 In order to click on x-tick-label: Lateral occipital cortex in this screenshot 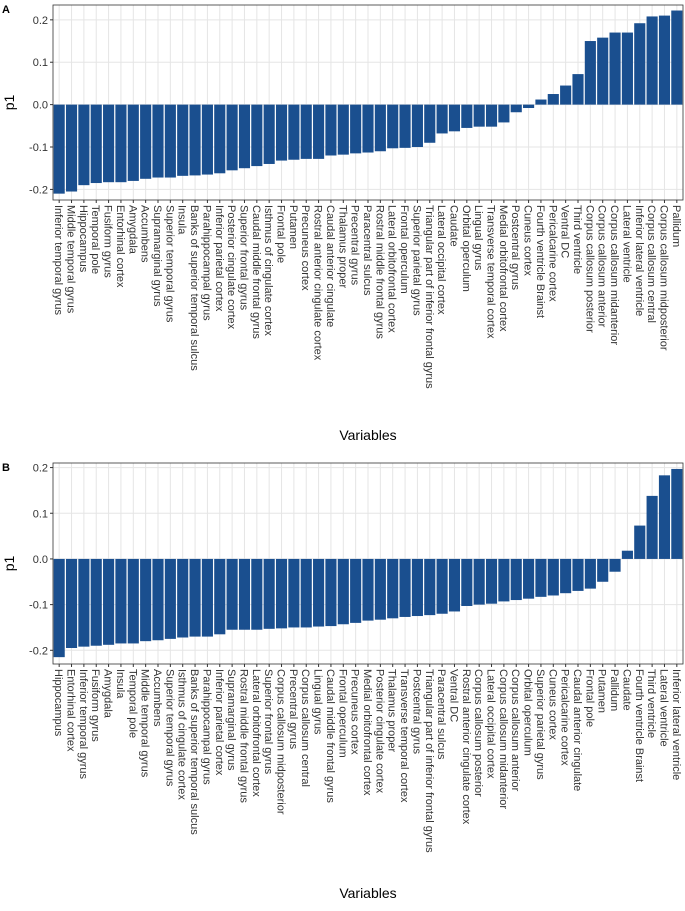, I will do `click(441, 260)`.